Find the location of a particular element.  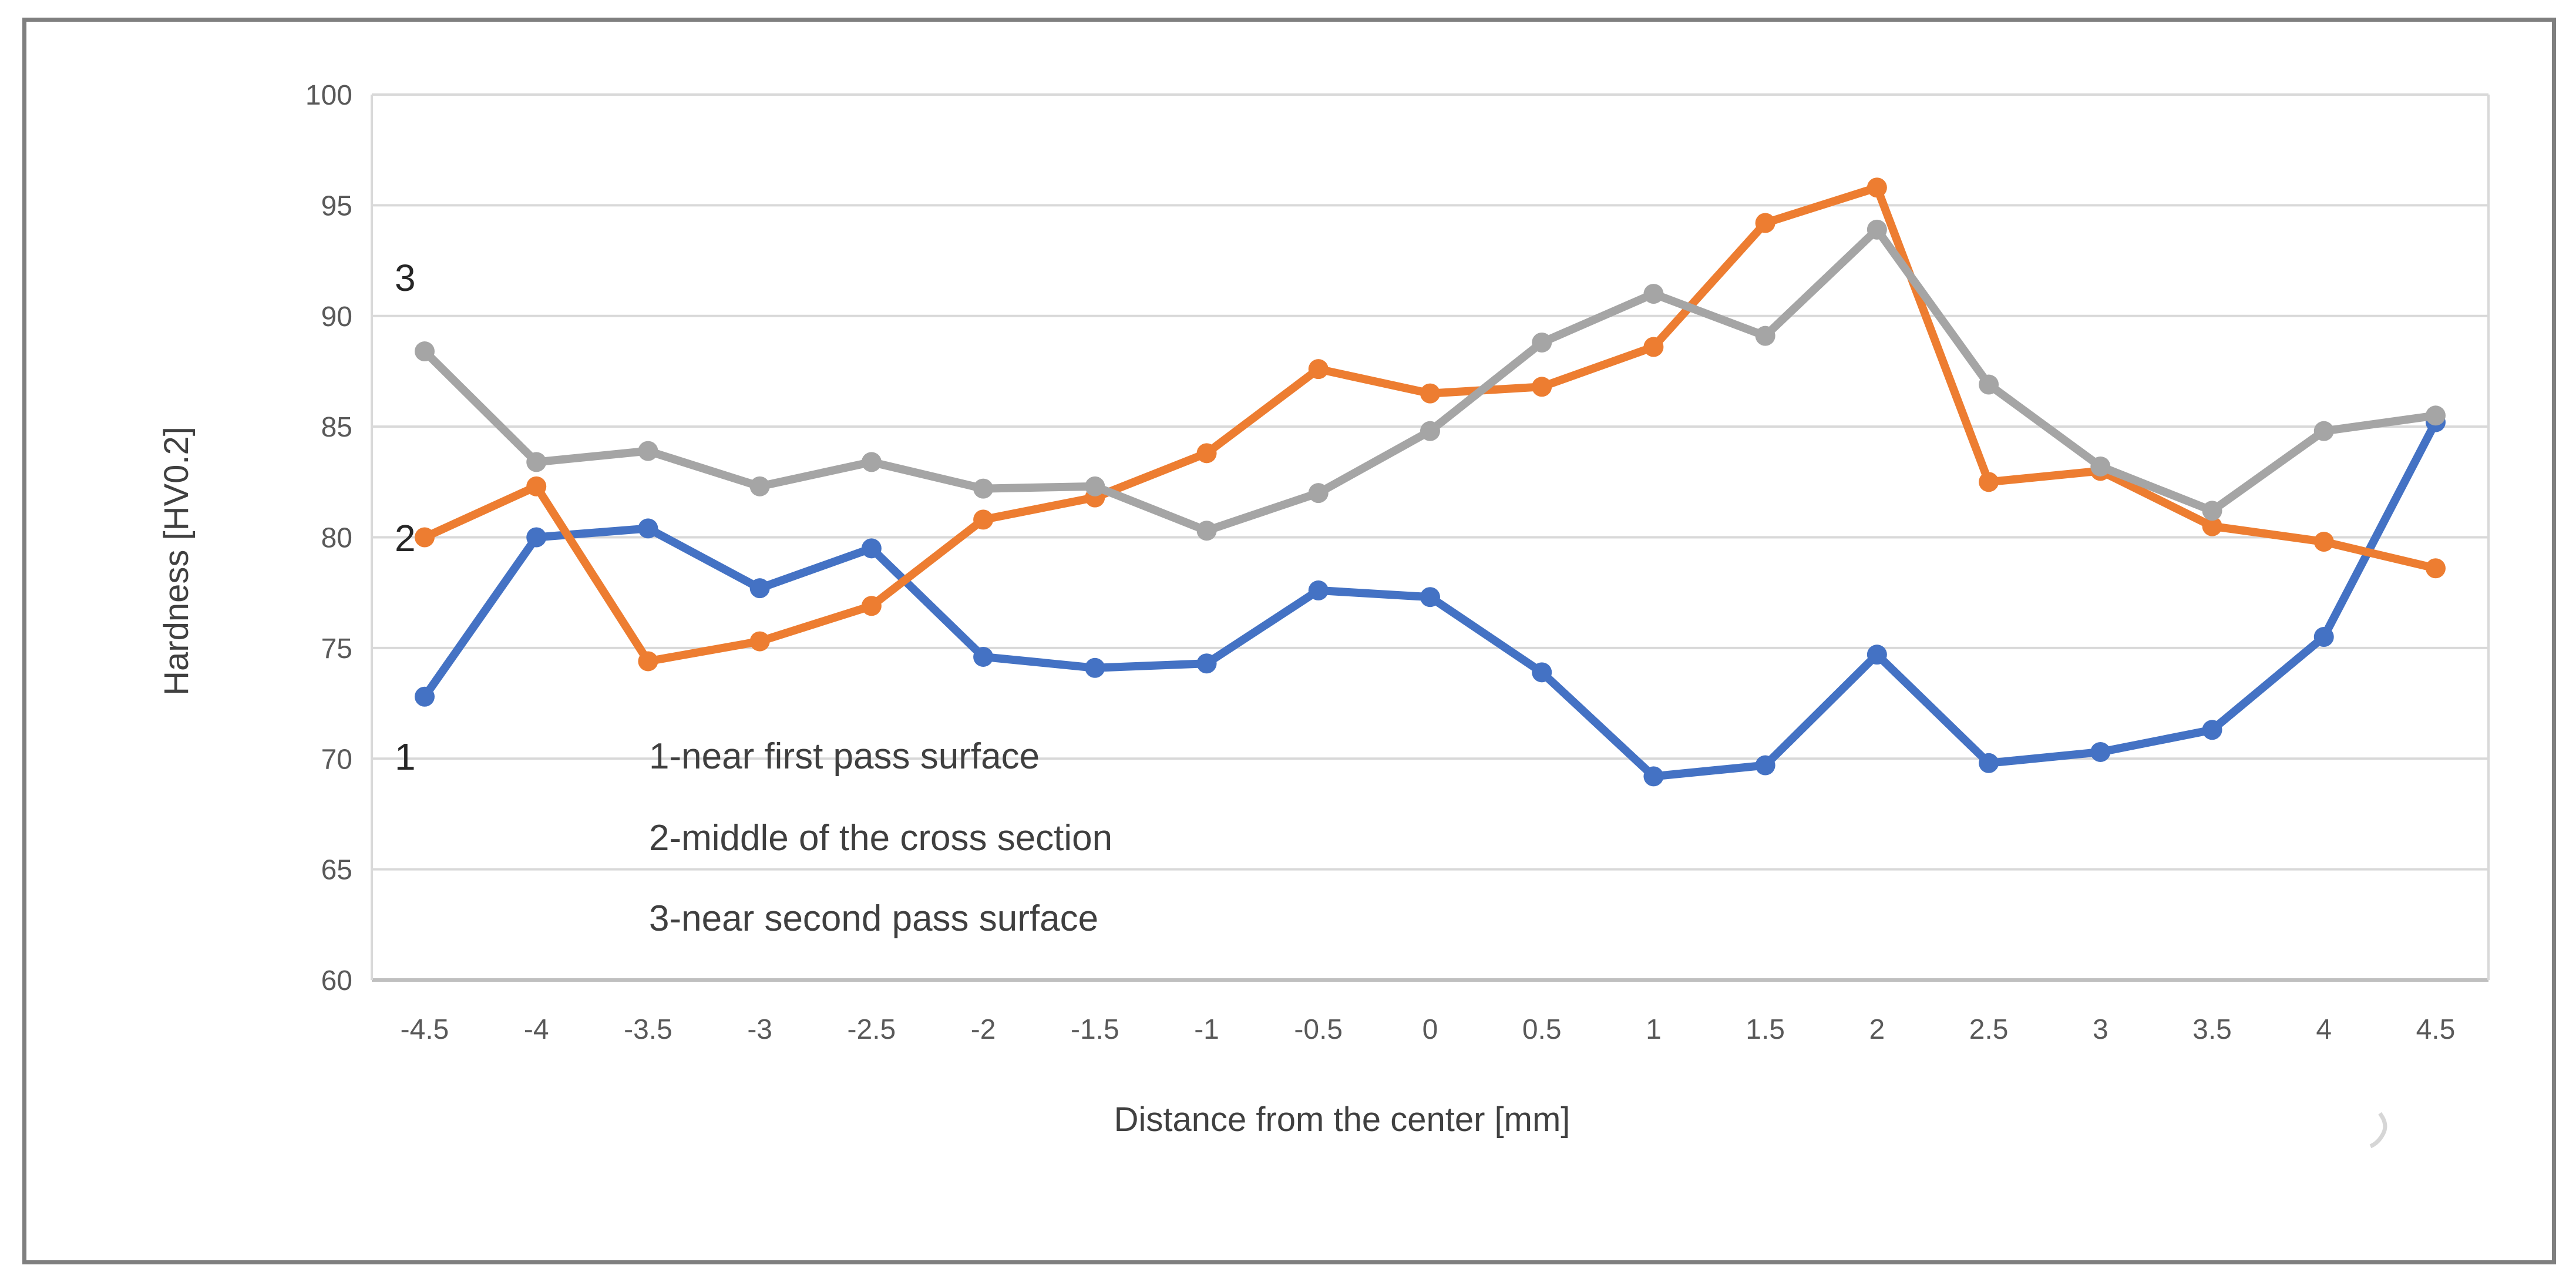

y-tick-labels: 100 95 90 85 80 75 70 65 60 is located at coordinates (328, 538).